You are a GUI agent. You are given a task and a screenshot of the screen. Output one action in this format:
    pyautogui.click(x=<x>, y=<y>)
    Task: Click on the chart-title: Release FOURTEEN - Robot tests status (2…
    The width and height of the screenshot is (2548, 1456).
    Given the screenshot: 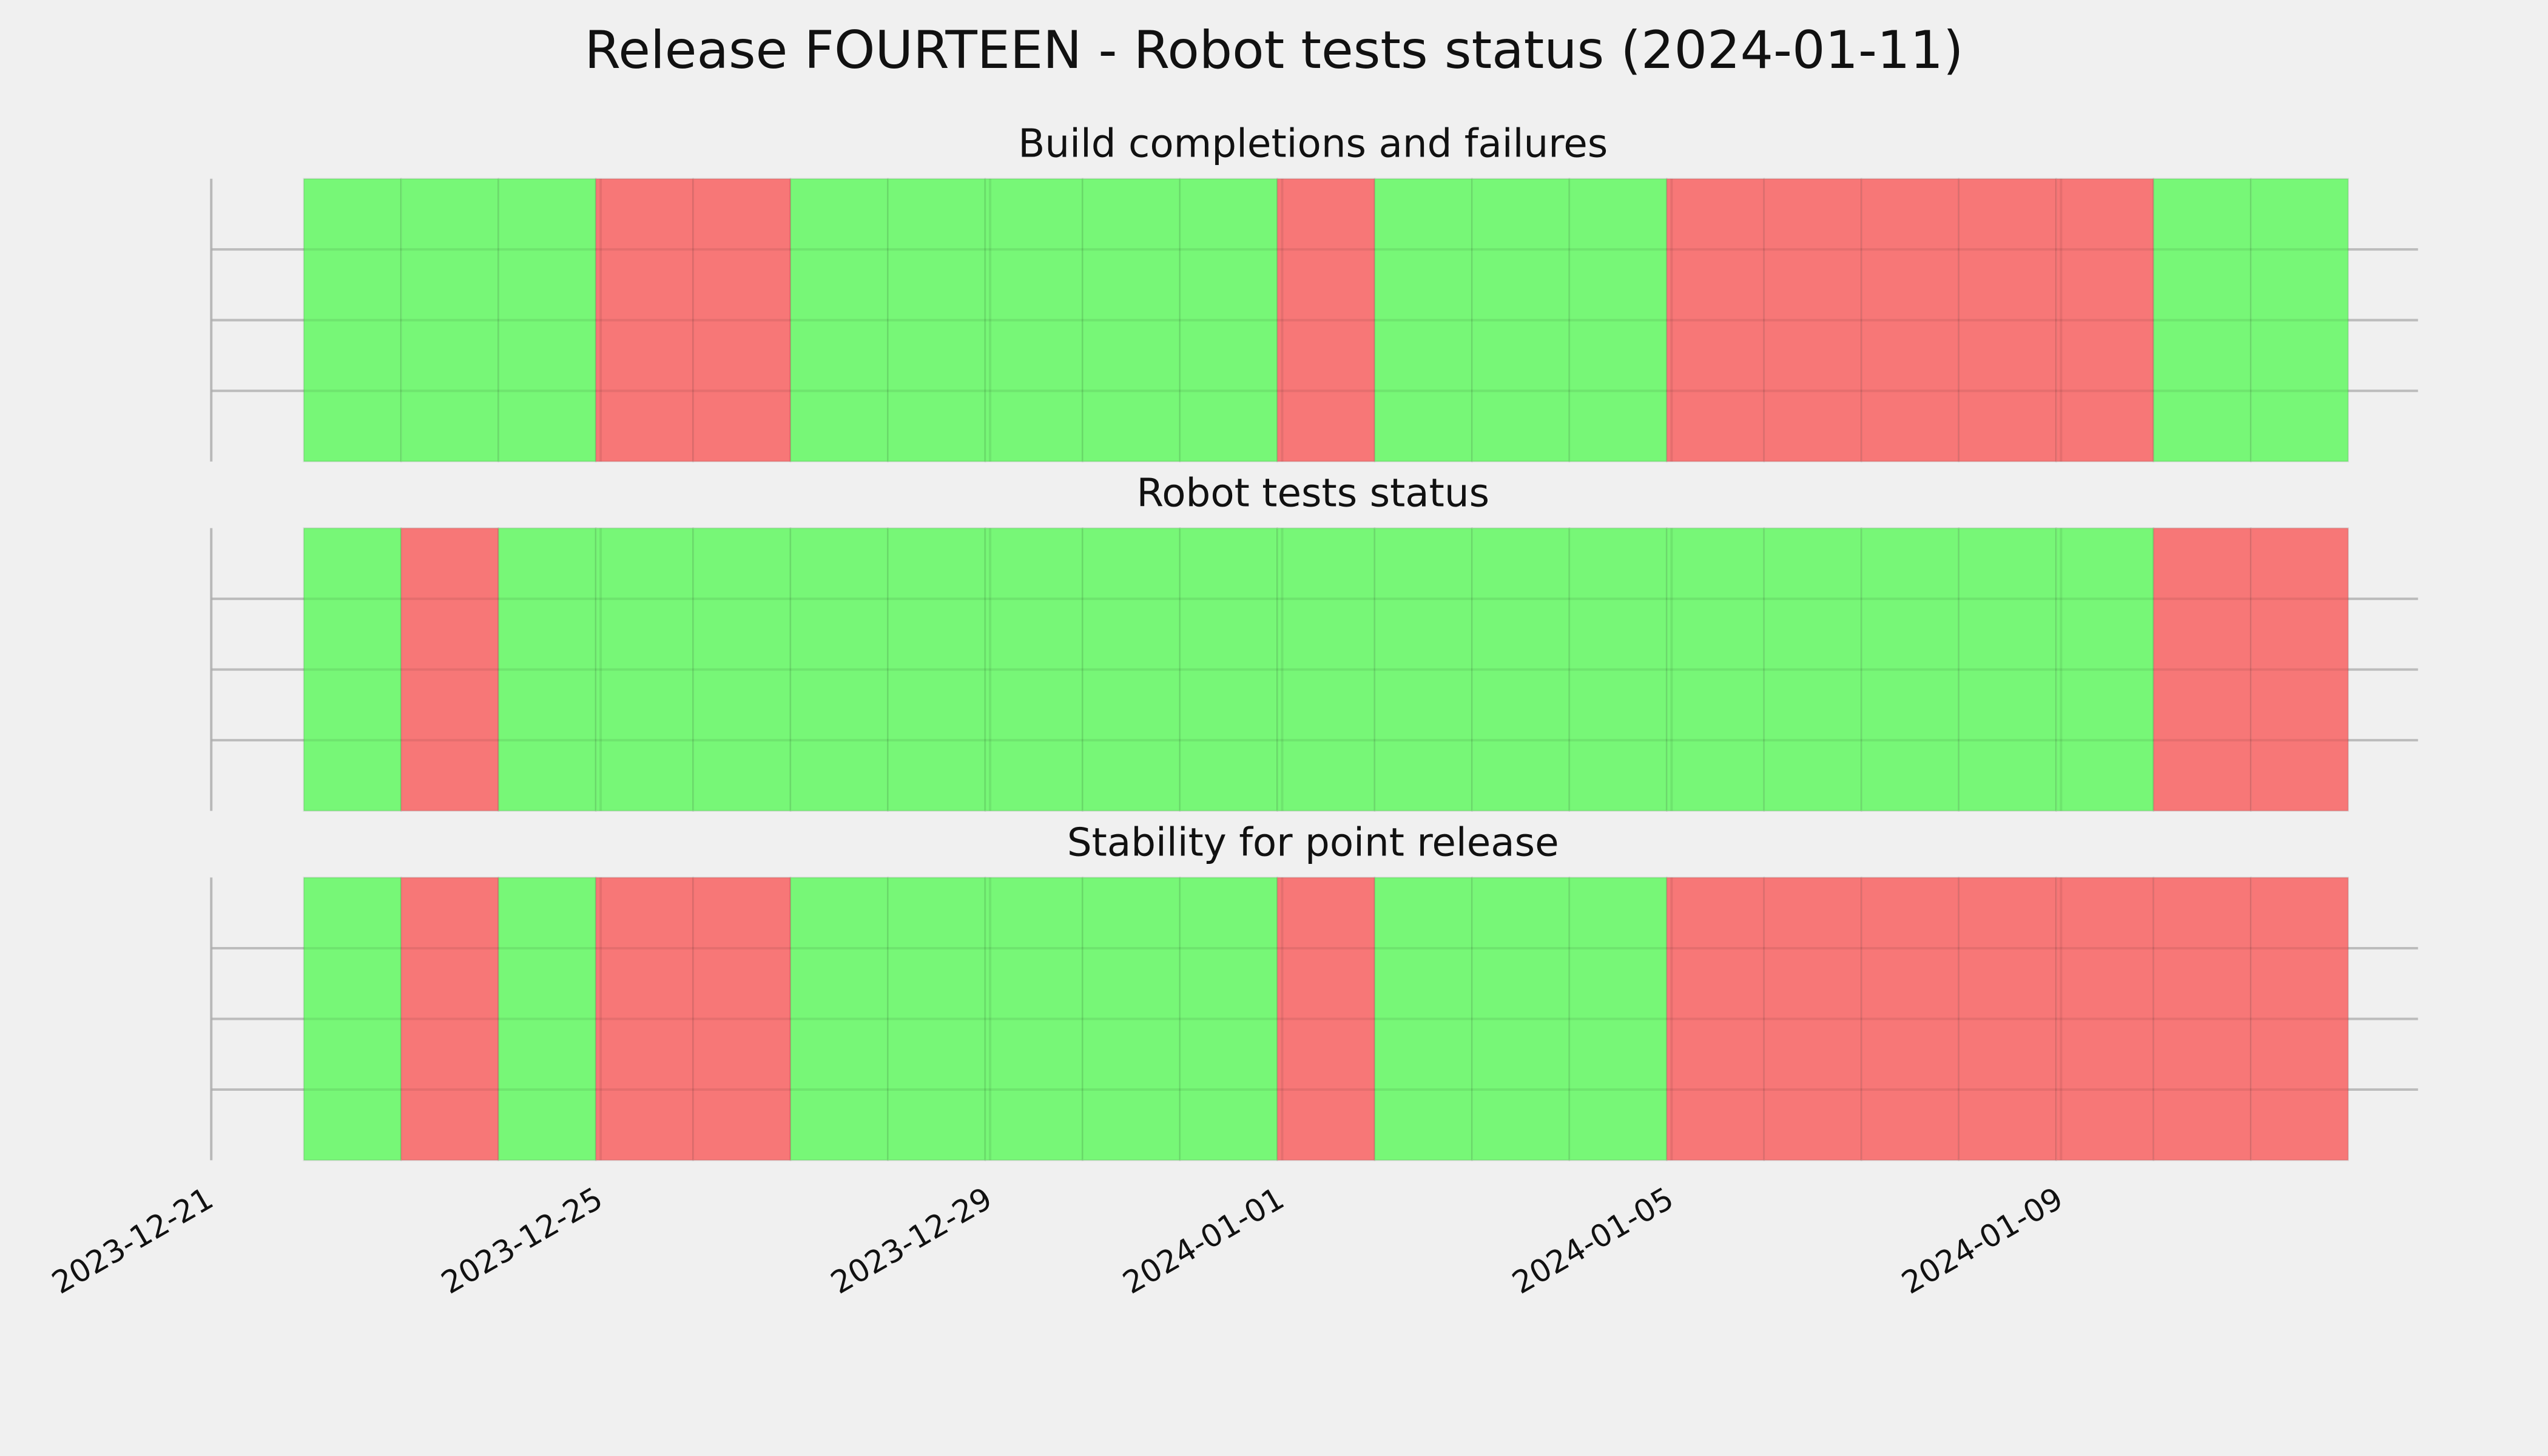 What is the action you would take?
    pyautogui.click(x=1274, y=50)
    